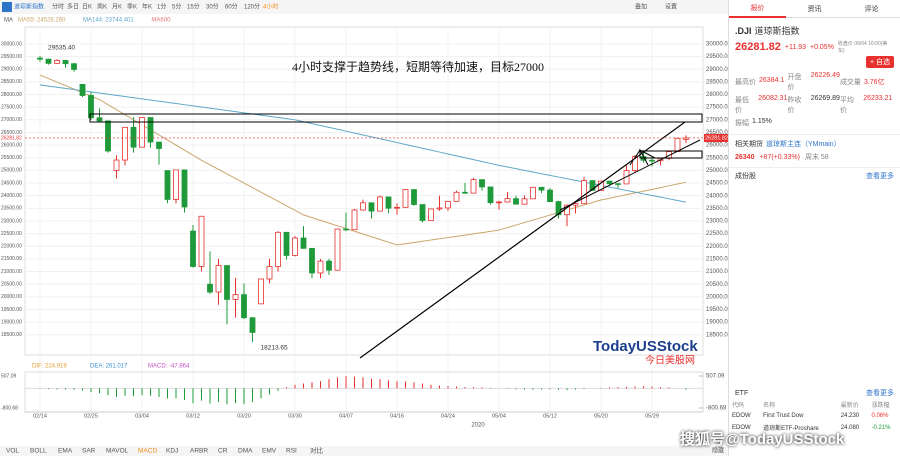 This screenshot has width=900, height=456. Describe the element at coordinates (132, 7) in the screenshot. I see `tab: 季K` at that location.